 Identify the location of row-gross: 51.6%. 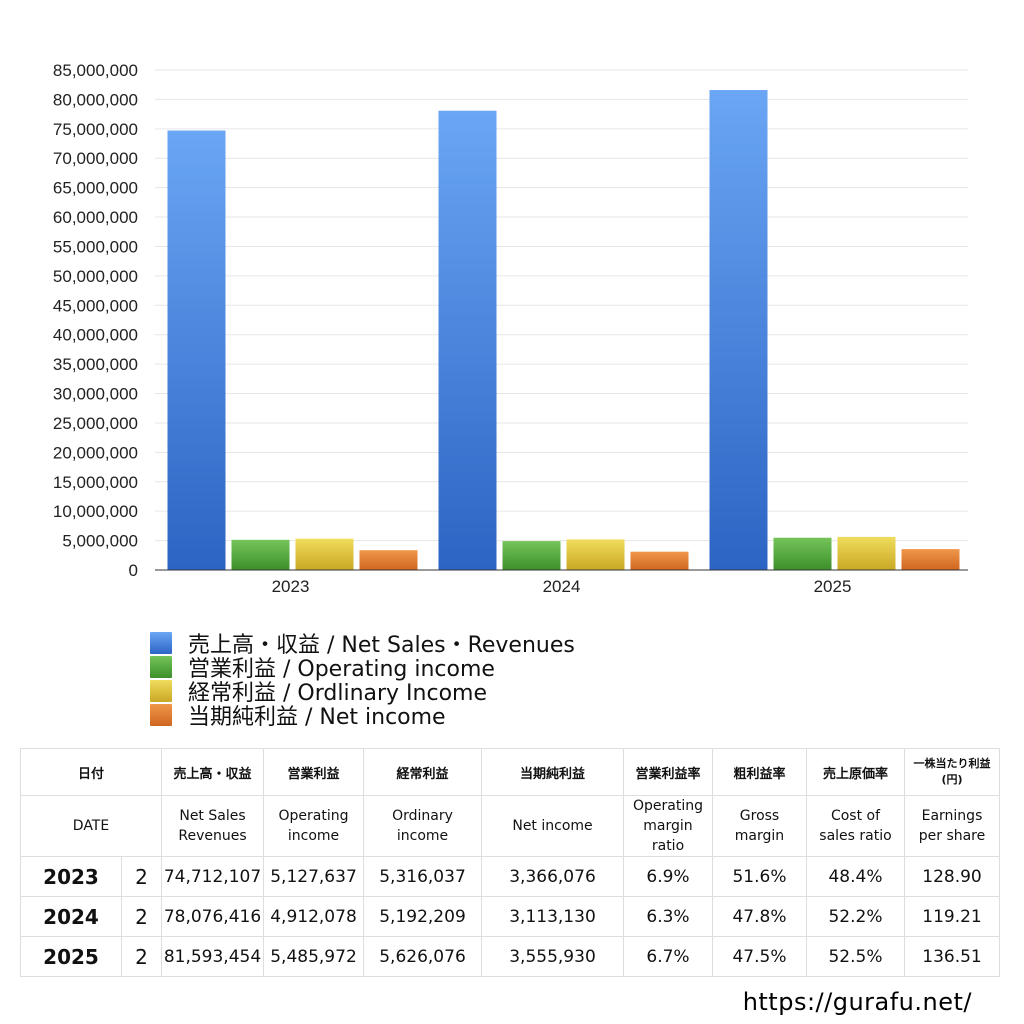
(759, 876).